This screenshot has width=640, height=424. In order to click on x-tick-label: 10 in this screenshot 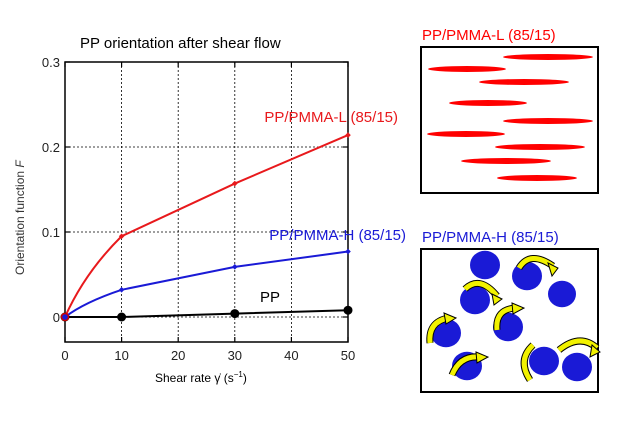, I will do `click(121, 355)`.